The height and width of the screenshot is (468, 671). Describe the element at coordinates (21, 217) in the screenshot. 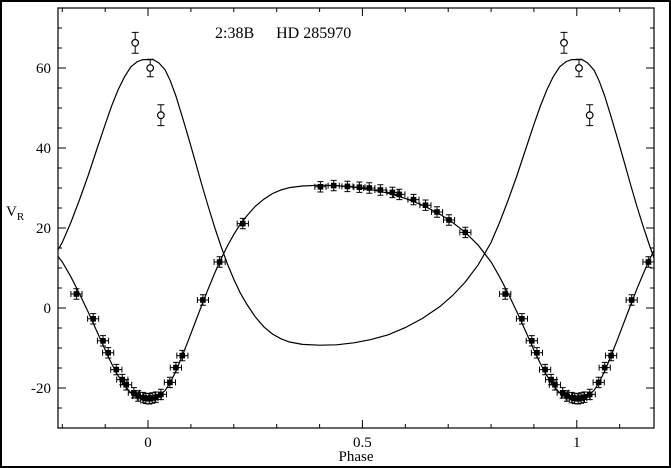

I see `y-axis-label-sub: R` at that location.